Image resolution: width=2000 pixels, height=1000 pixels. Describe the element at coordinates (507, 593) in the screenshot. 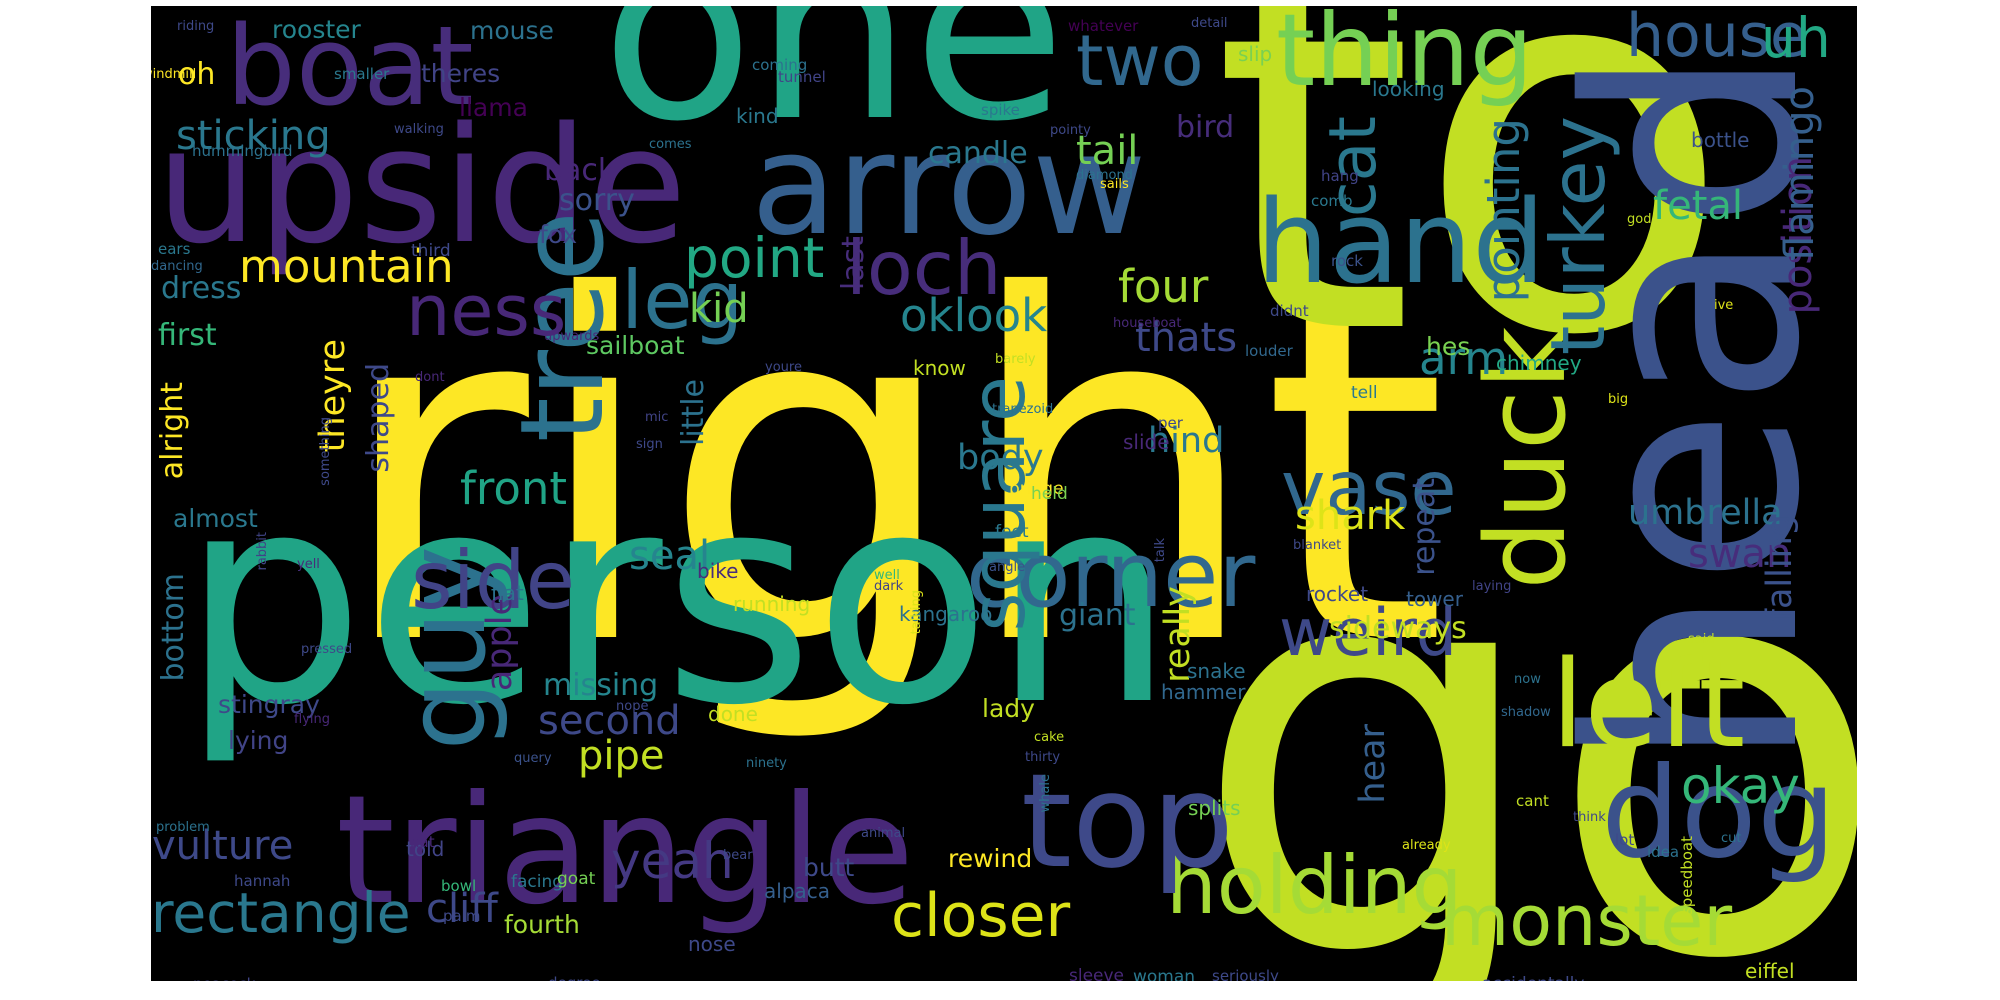

I see `word-flat: flat` at that location.